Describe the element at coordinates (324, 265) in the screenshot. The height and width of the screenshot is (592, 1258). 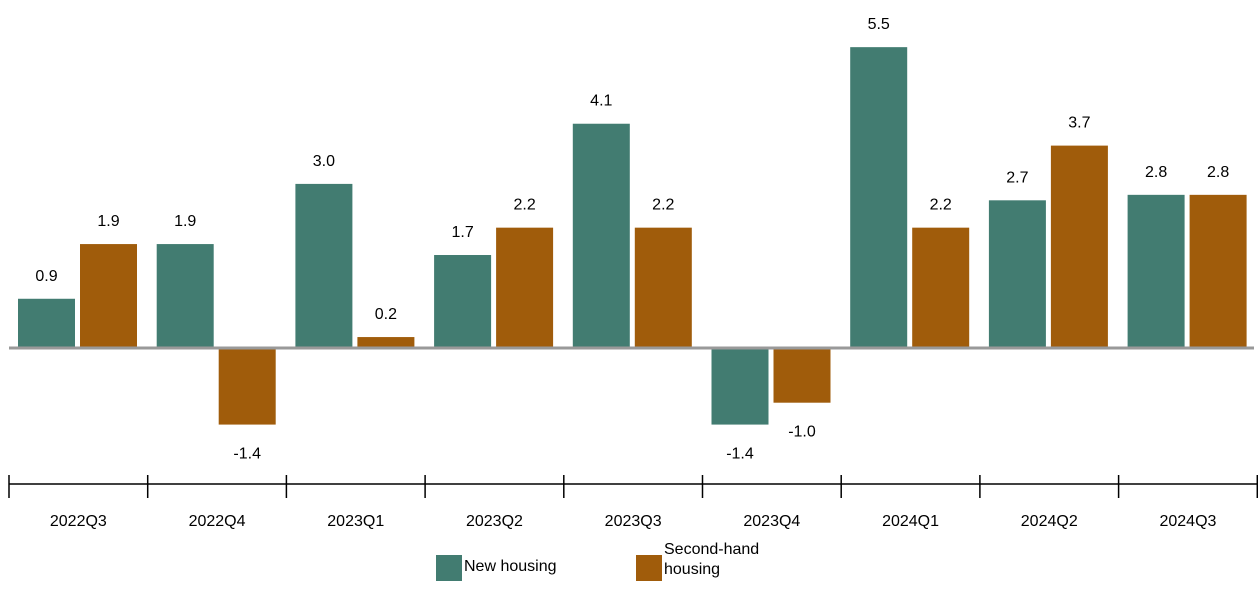
I see `bar-new-housing-2023q1` at that location.